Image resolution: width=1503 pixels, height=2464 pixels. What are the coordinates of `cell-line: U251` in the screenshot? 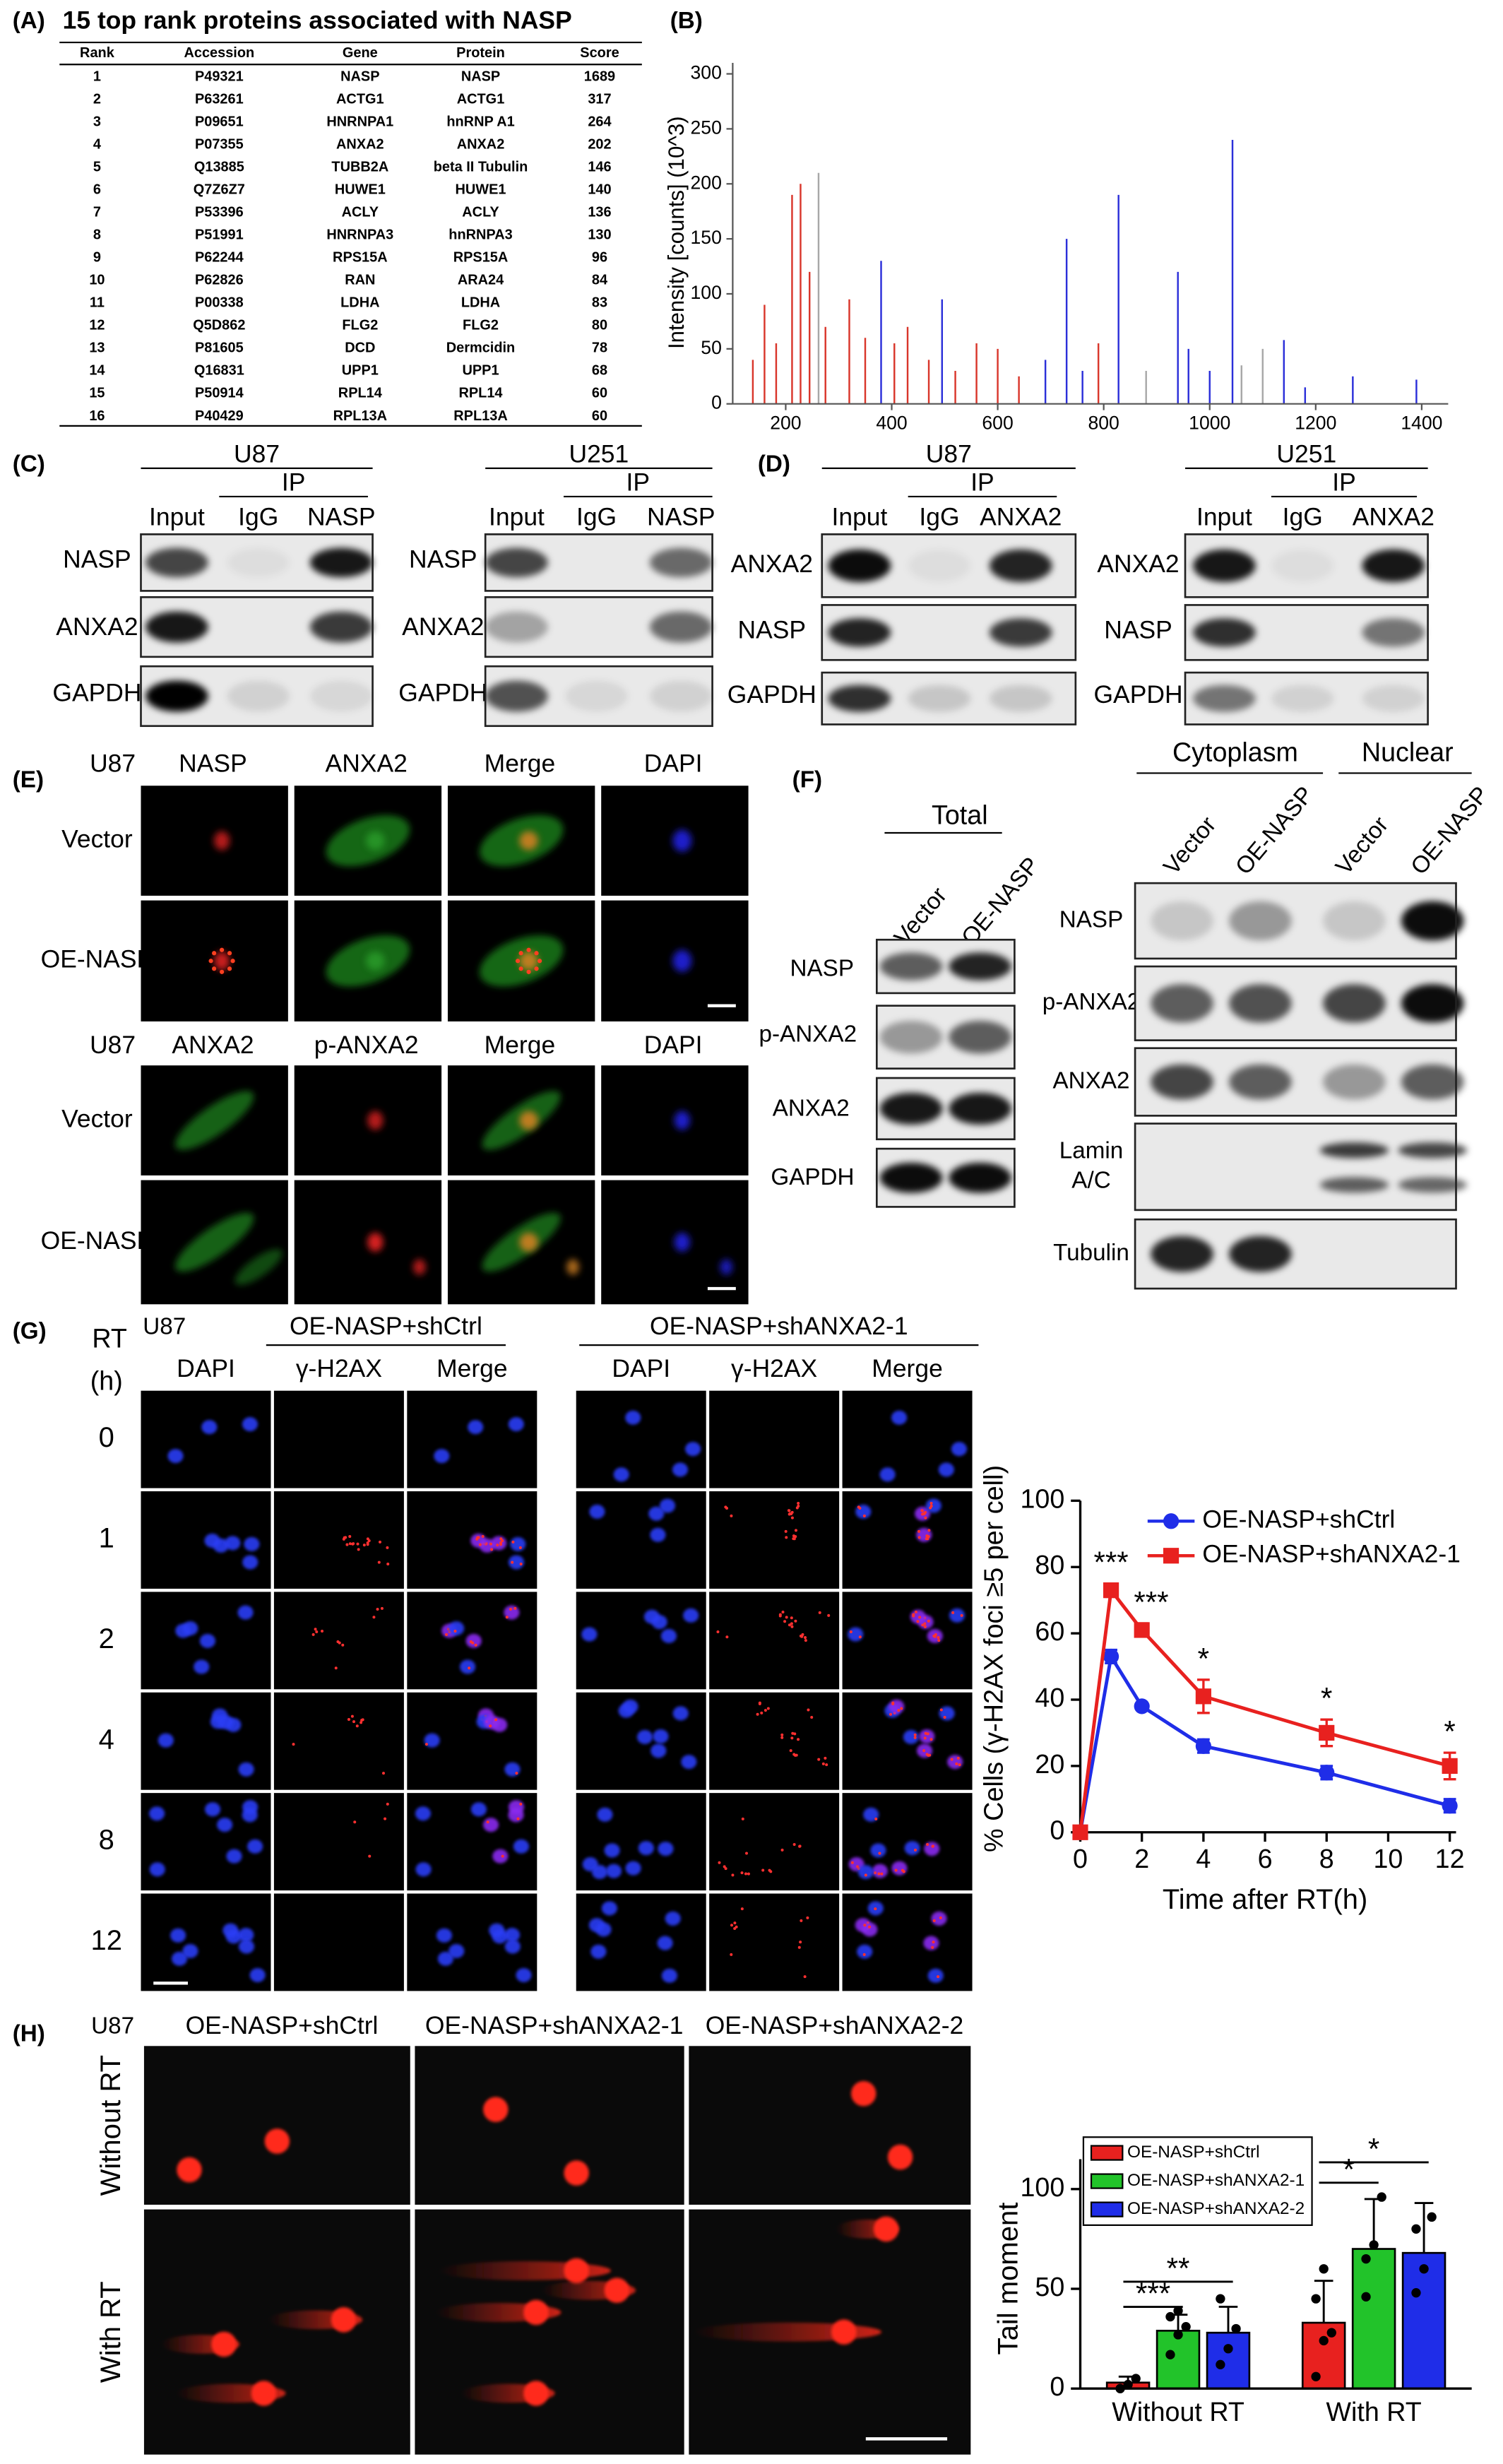 It's located at (599, 453).